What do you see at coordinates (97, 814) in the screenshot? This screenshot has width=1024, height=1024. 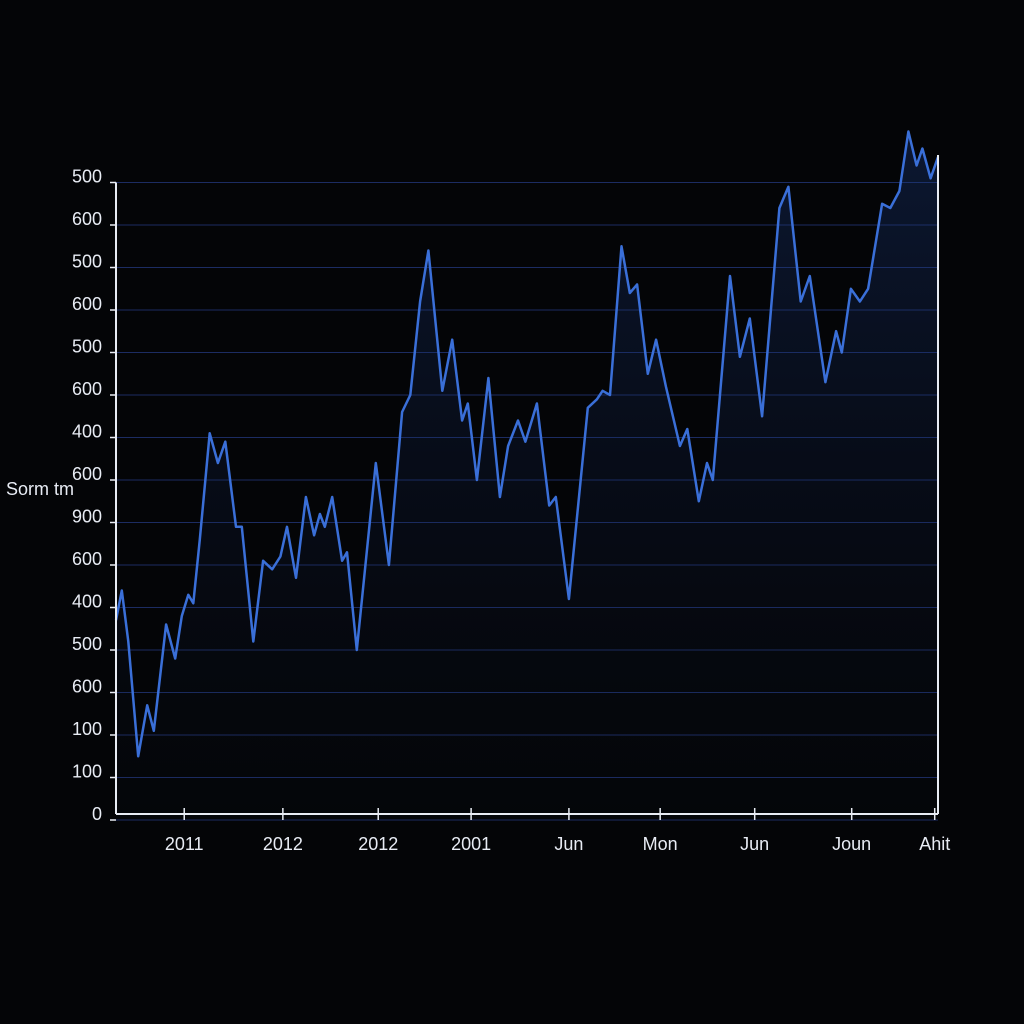 I see `y-tick-label: 0` at bounding box center [97, 814].